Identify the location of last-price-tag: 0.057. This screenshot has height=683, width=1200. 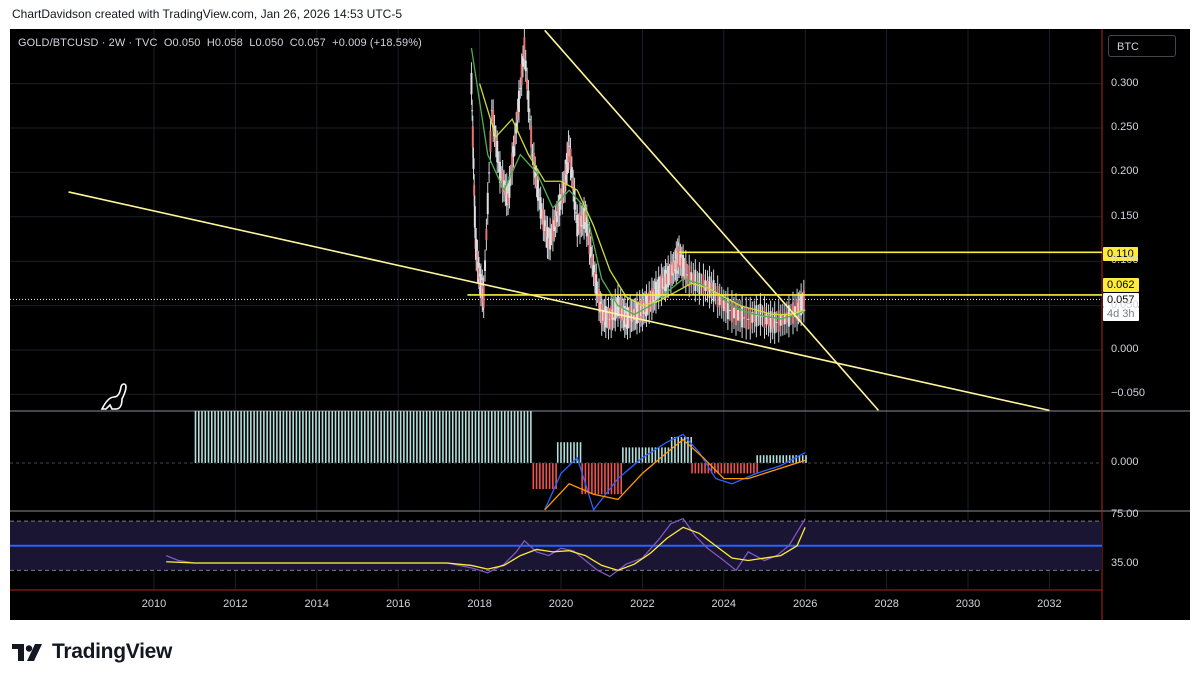
(1121, 300).